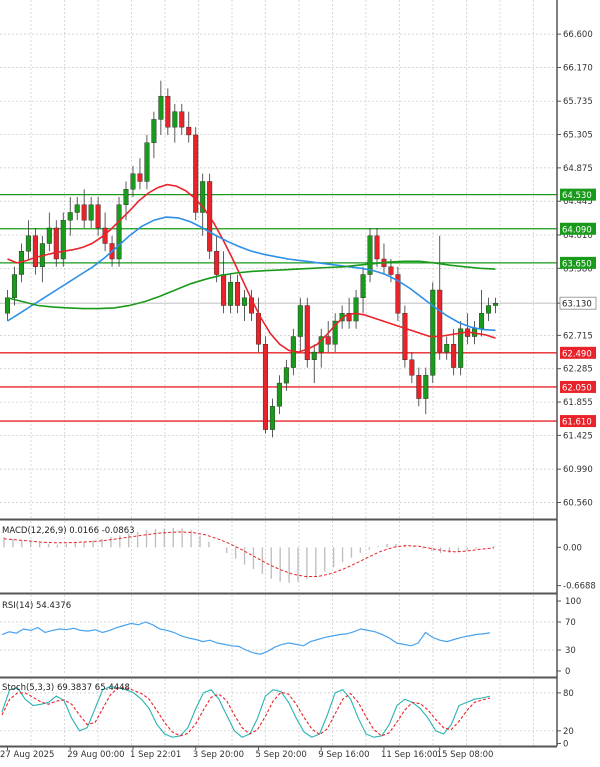  Describe the element at coordinates (578, 35) in the screenshot. I see `y-tick-label: 66.600` at that location.